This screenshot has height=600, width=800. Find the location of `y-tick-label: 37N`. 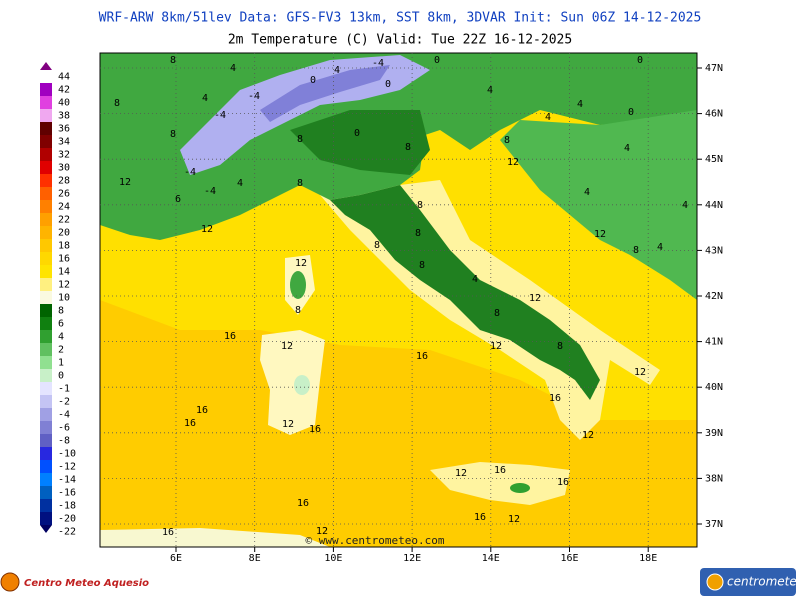

y-tick-label: 37N is located at coordinates (714, 524).